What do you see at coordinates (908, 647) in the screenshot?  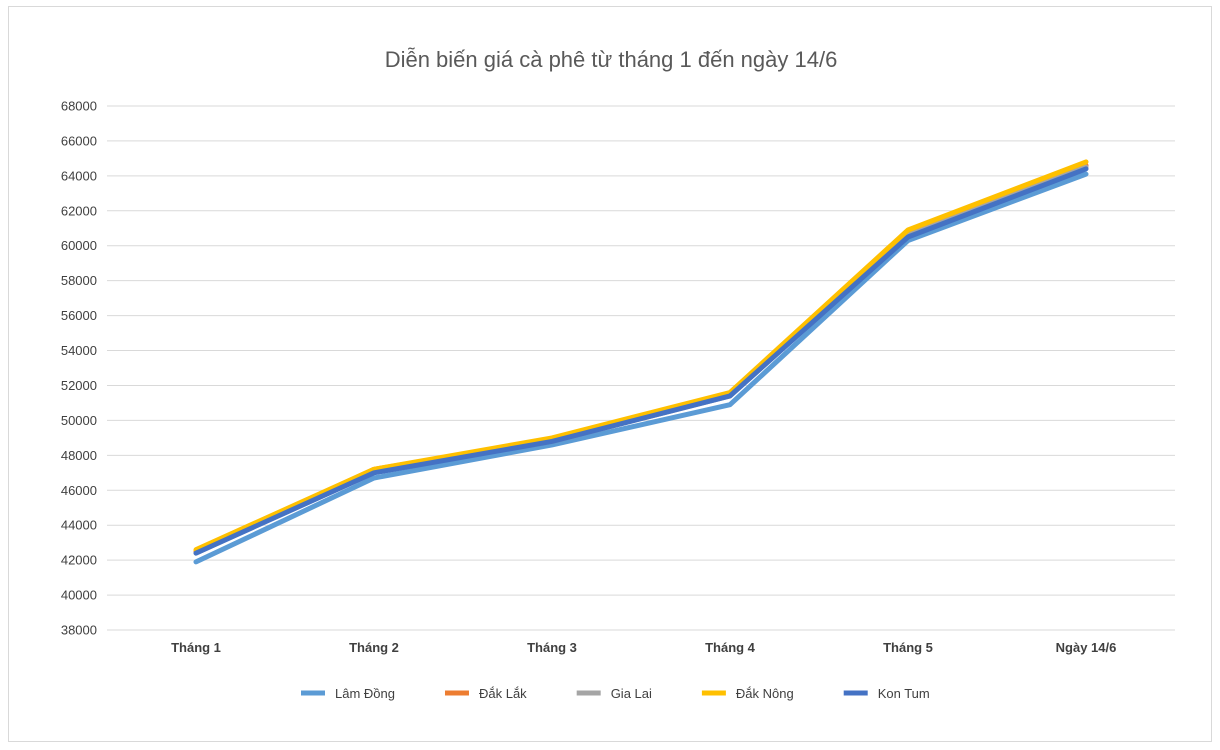 I see `x-tick-label: Tháng 5` at bounding box center [908, 647].